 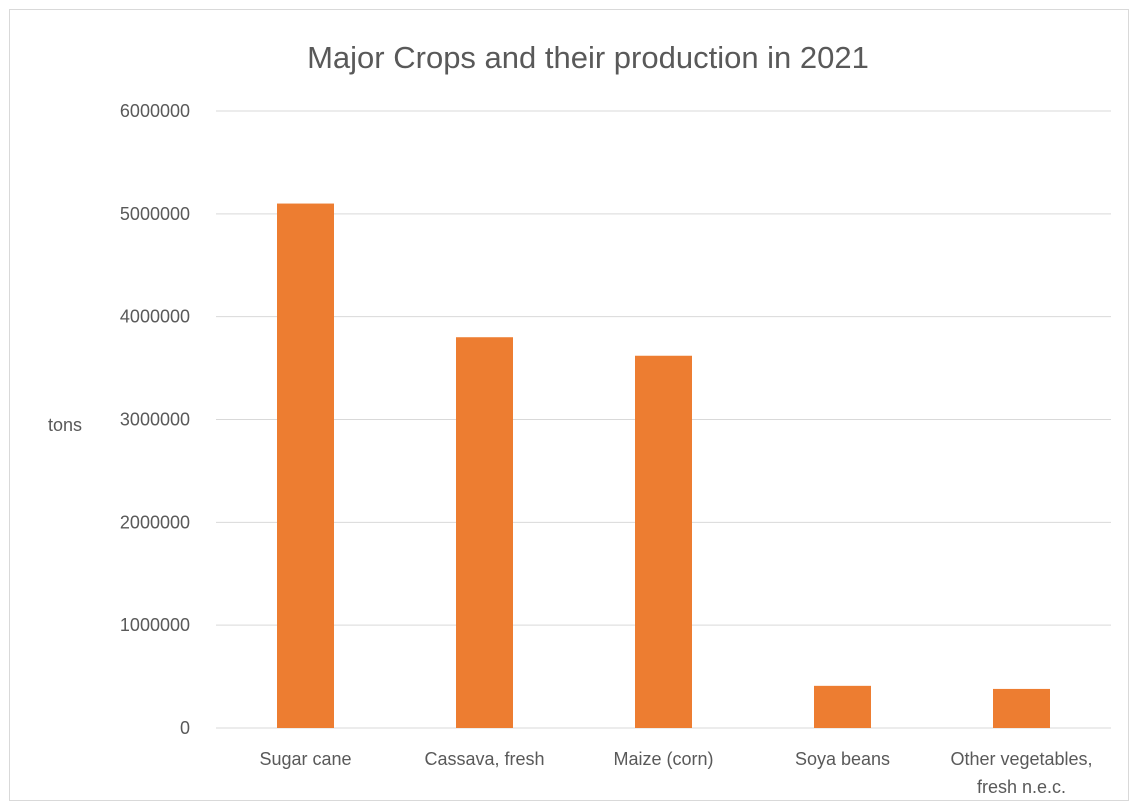 I want to click on y-axis-title: tons, so click(x=65, y=425).